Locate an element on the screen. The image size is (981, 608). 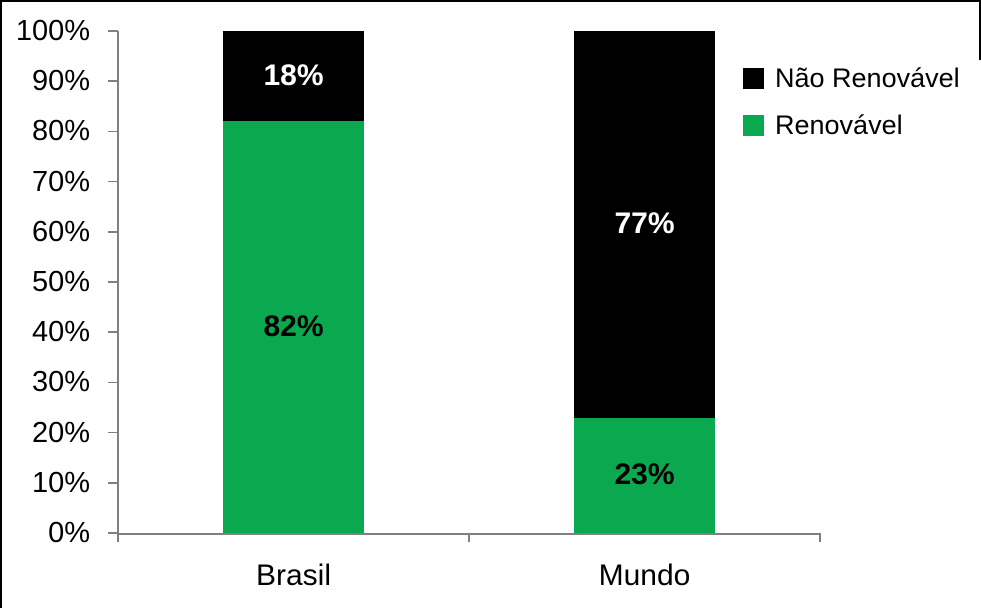
chart-border-right is located at coordinates (980, 30).